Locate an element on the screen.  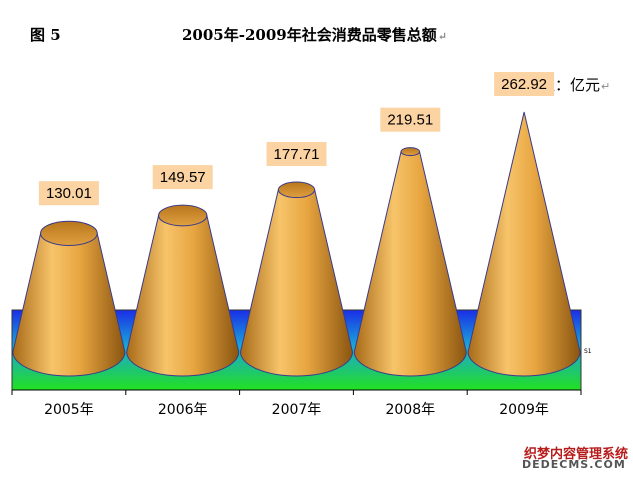
chart-title: 2005年-2009年社会消费品零售总额↵ is located at coordinates (314, 34).